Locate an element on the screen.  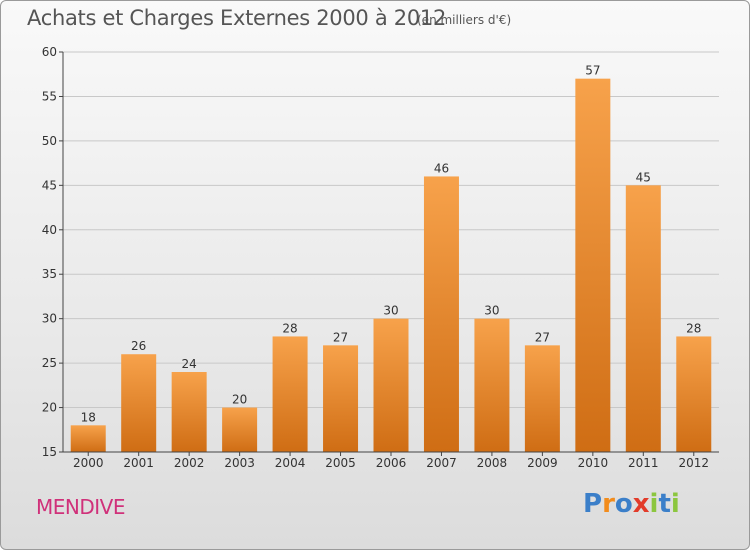
x-tick-label: 2001 is located at coordinates (138, 463).